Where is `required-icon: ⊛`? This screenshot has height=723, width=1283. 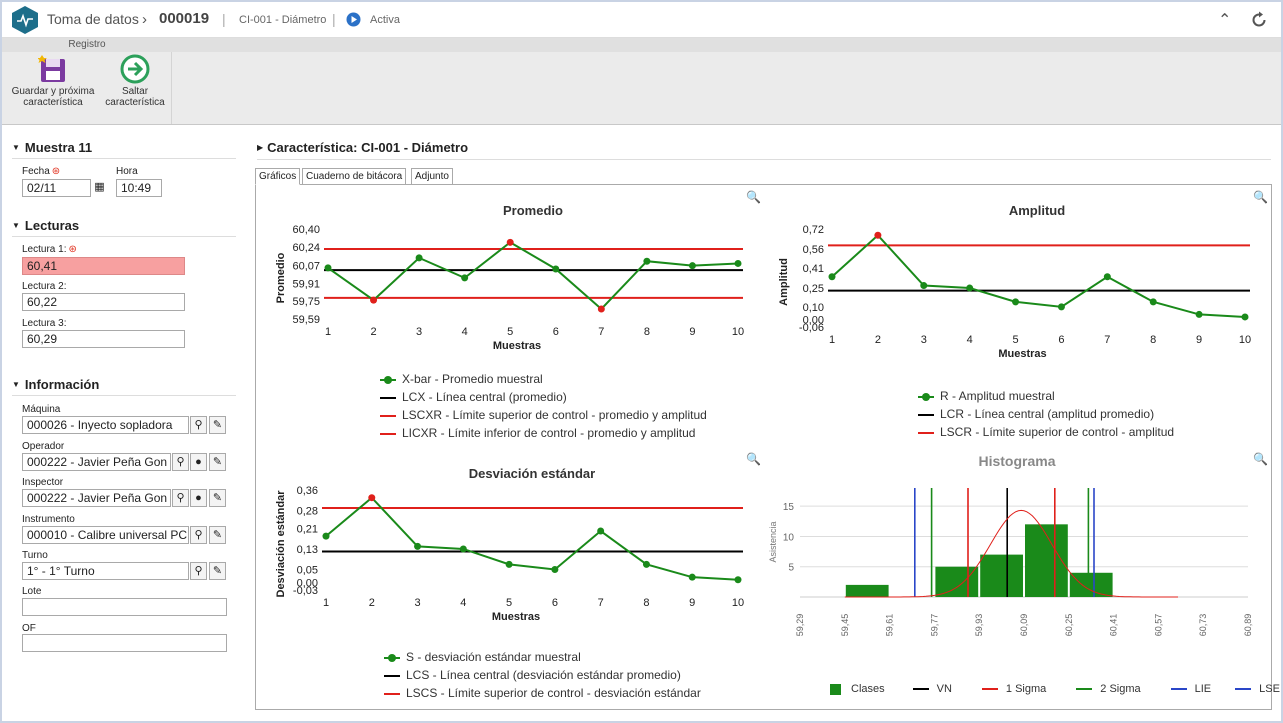 required-icon: ⊛ is located at coordinates (72, 249).